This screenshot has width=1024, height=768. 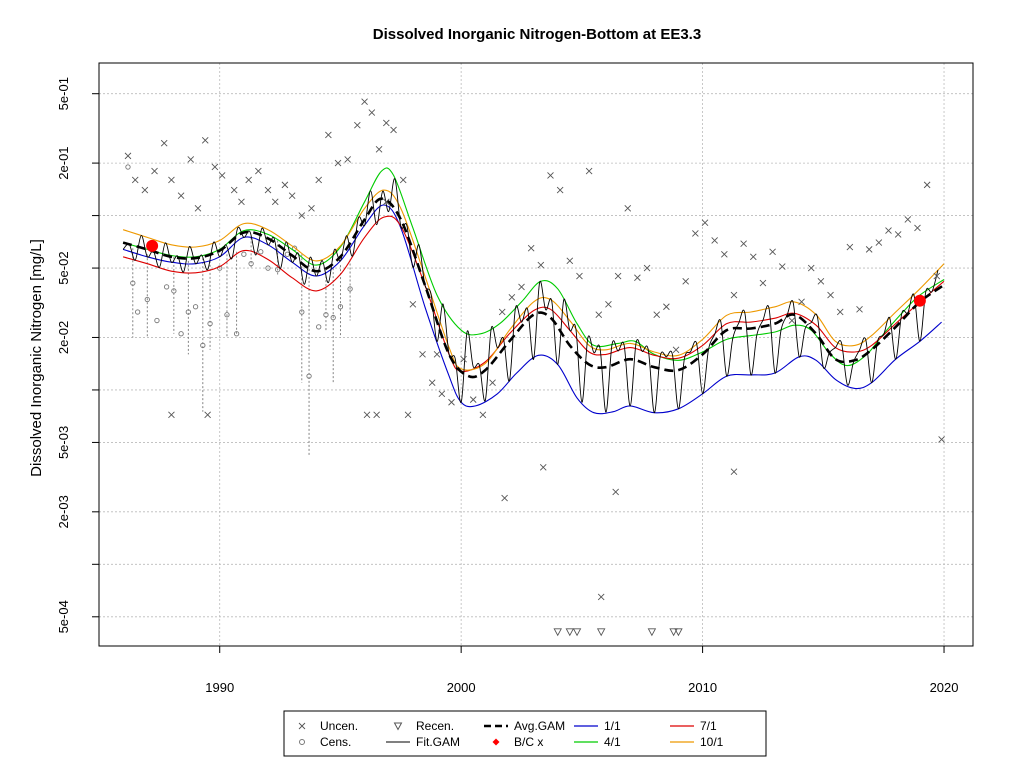 I want to click on x-tick-label: 2020, so click(x=944, y=687).